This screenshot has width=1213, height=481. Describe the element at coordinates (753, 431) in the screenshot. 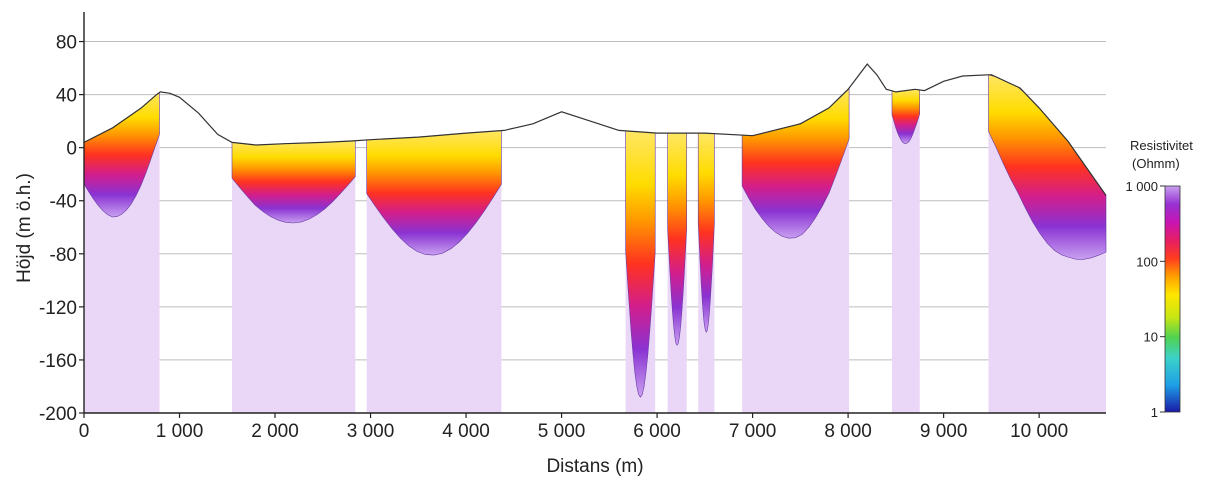

I see `x-tick-label: 7 000` at that location.